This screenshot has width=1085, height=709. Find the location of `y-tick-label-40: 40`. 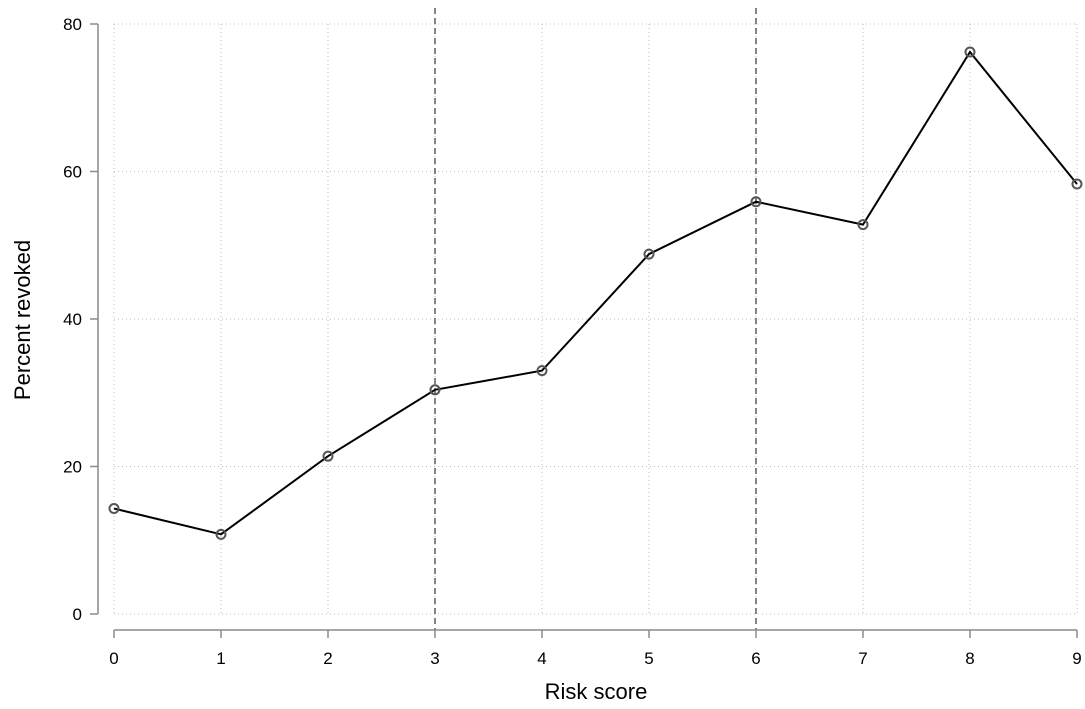

y-tick-label-40: 40 is located at coordinates (72, 319).